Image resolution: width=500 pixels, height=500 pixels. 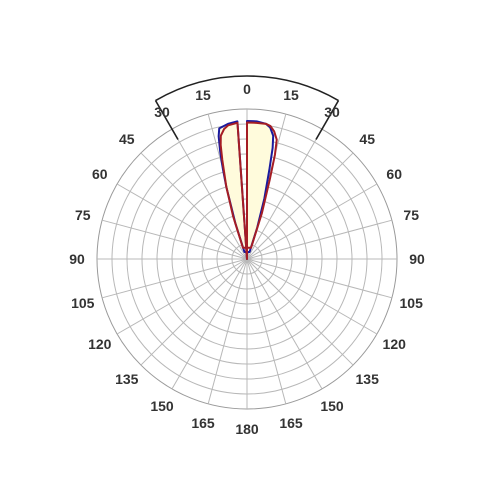 What do you see at coordinates (247, 107) in the screenshot?
I see `highlight-sector` at bounding box center [247, 107].